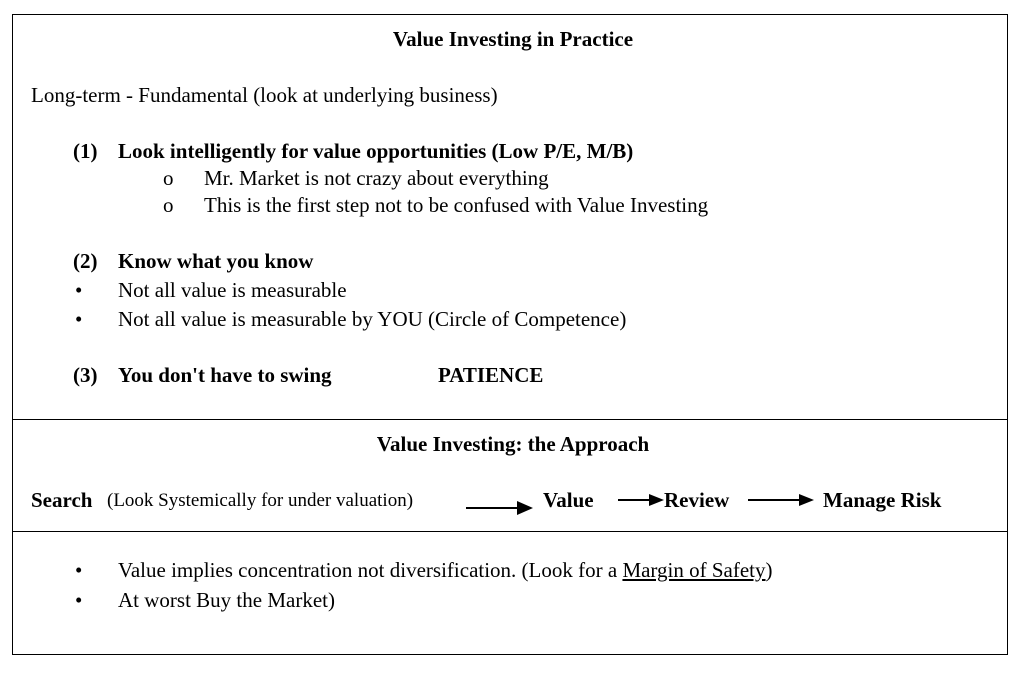 This screenshot has width=1026, height=674. I want to click on point1-bullet-marker-1: o, so click(168, 178).